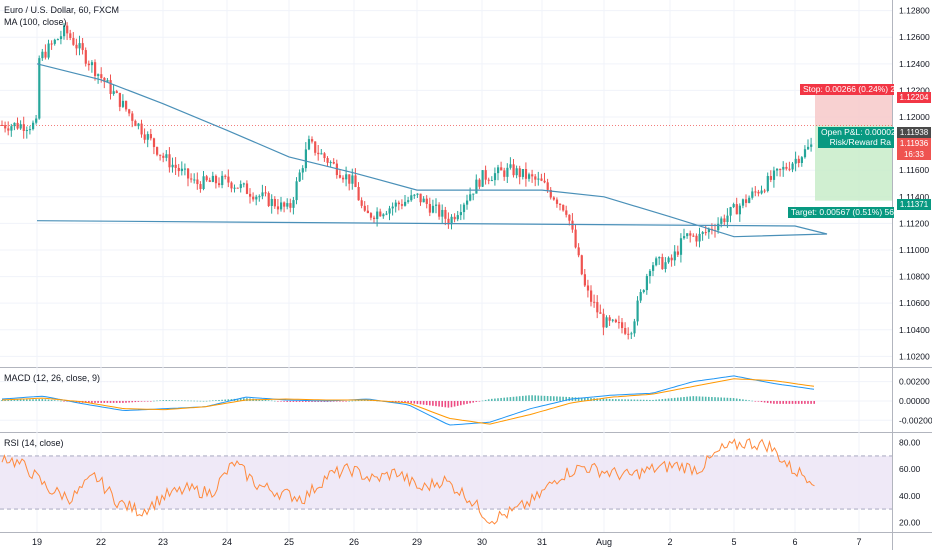 The image size is (932, 550). What do you see at coordinates (856, 142) in the screenshot?
I see `risk-reward-label: Risk/Reward Ra` at bounding box center [856, 142].